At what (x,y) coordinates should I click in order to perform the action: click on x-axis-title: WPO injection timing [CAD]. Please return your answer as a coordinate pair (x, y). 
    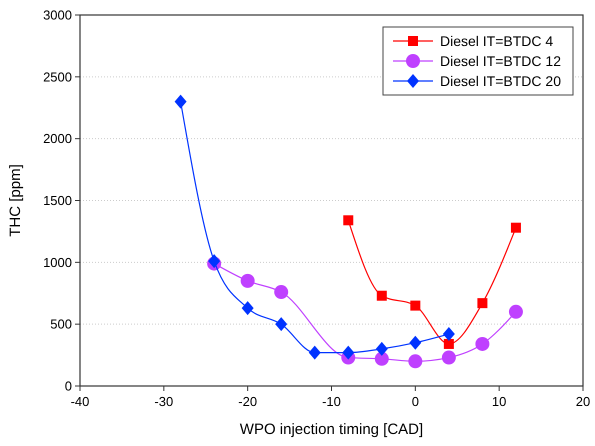
    Looking at the image, I should click on (332, 429).